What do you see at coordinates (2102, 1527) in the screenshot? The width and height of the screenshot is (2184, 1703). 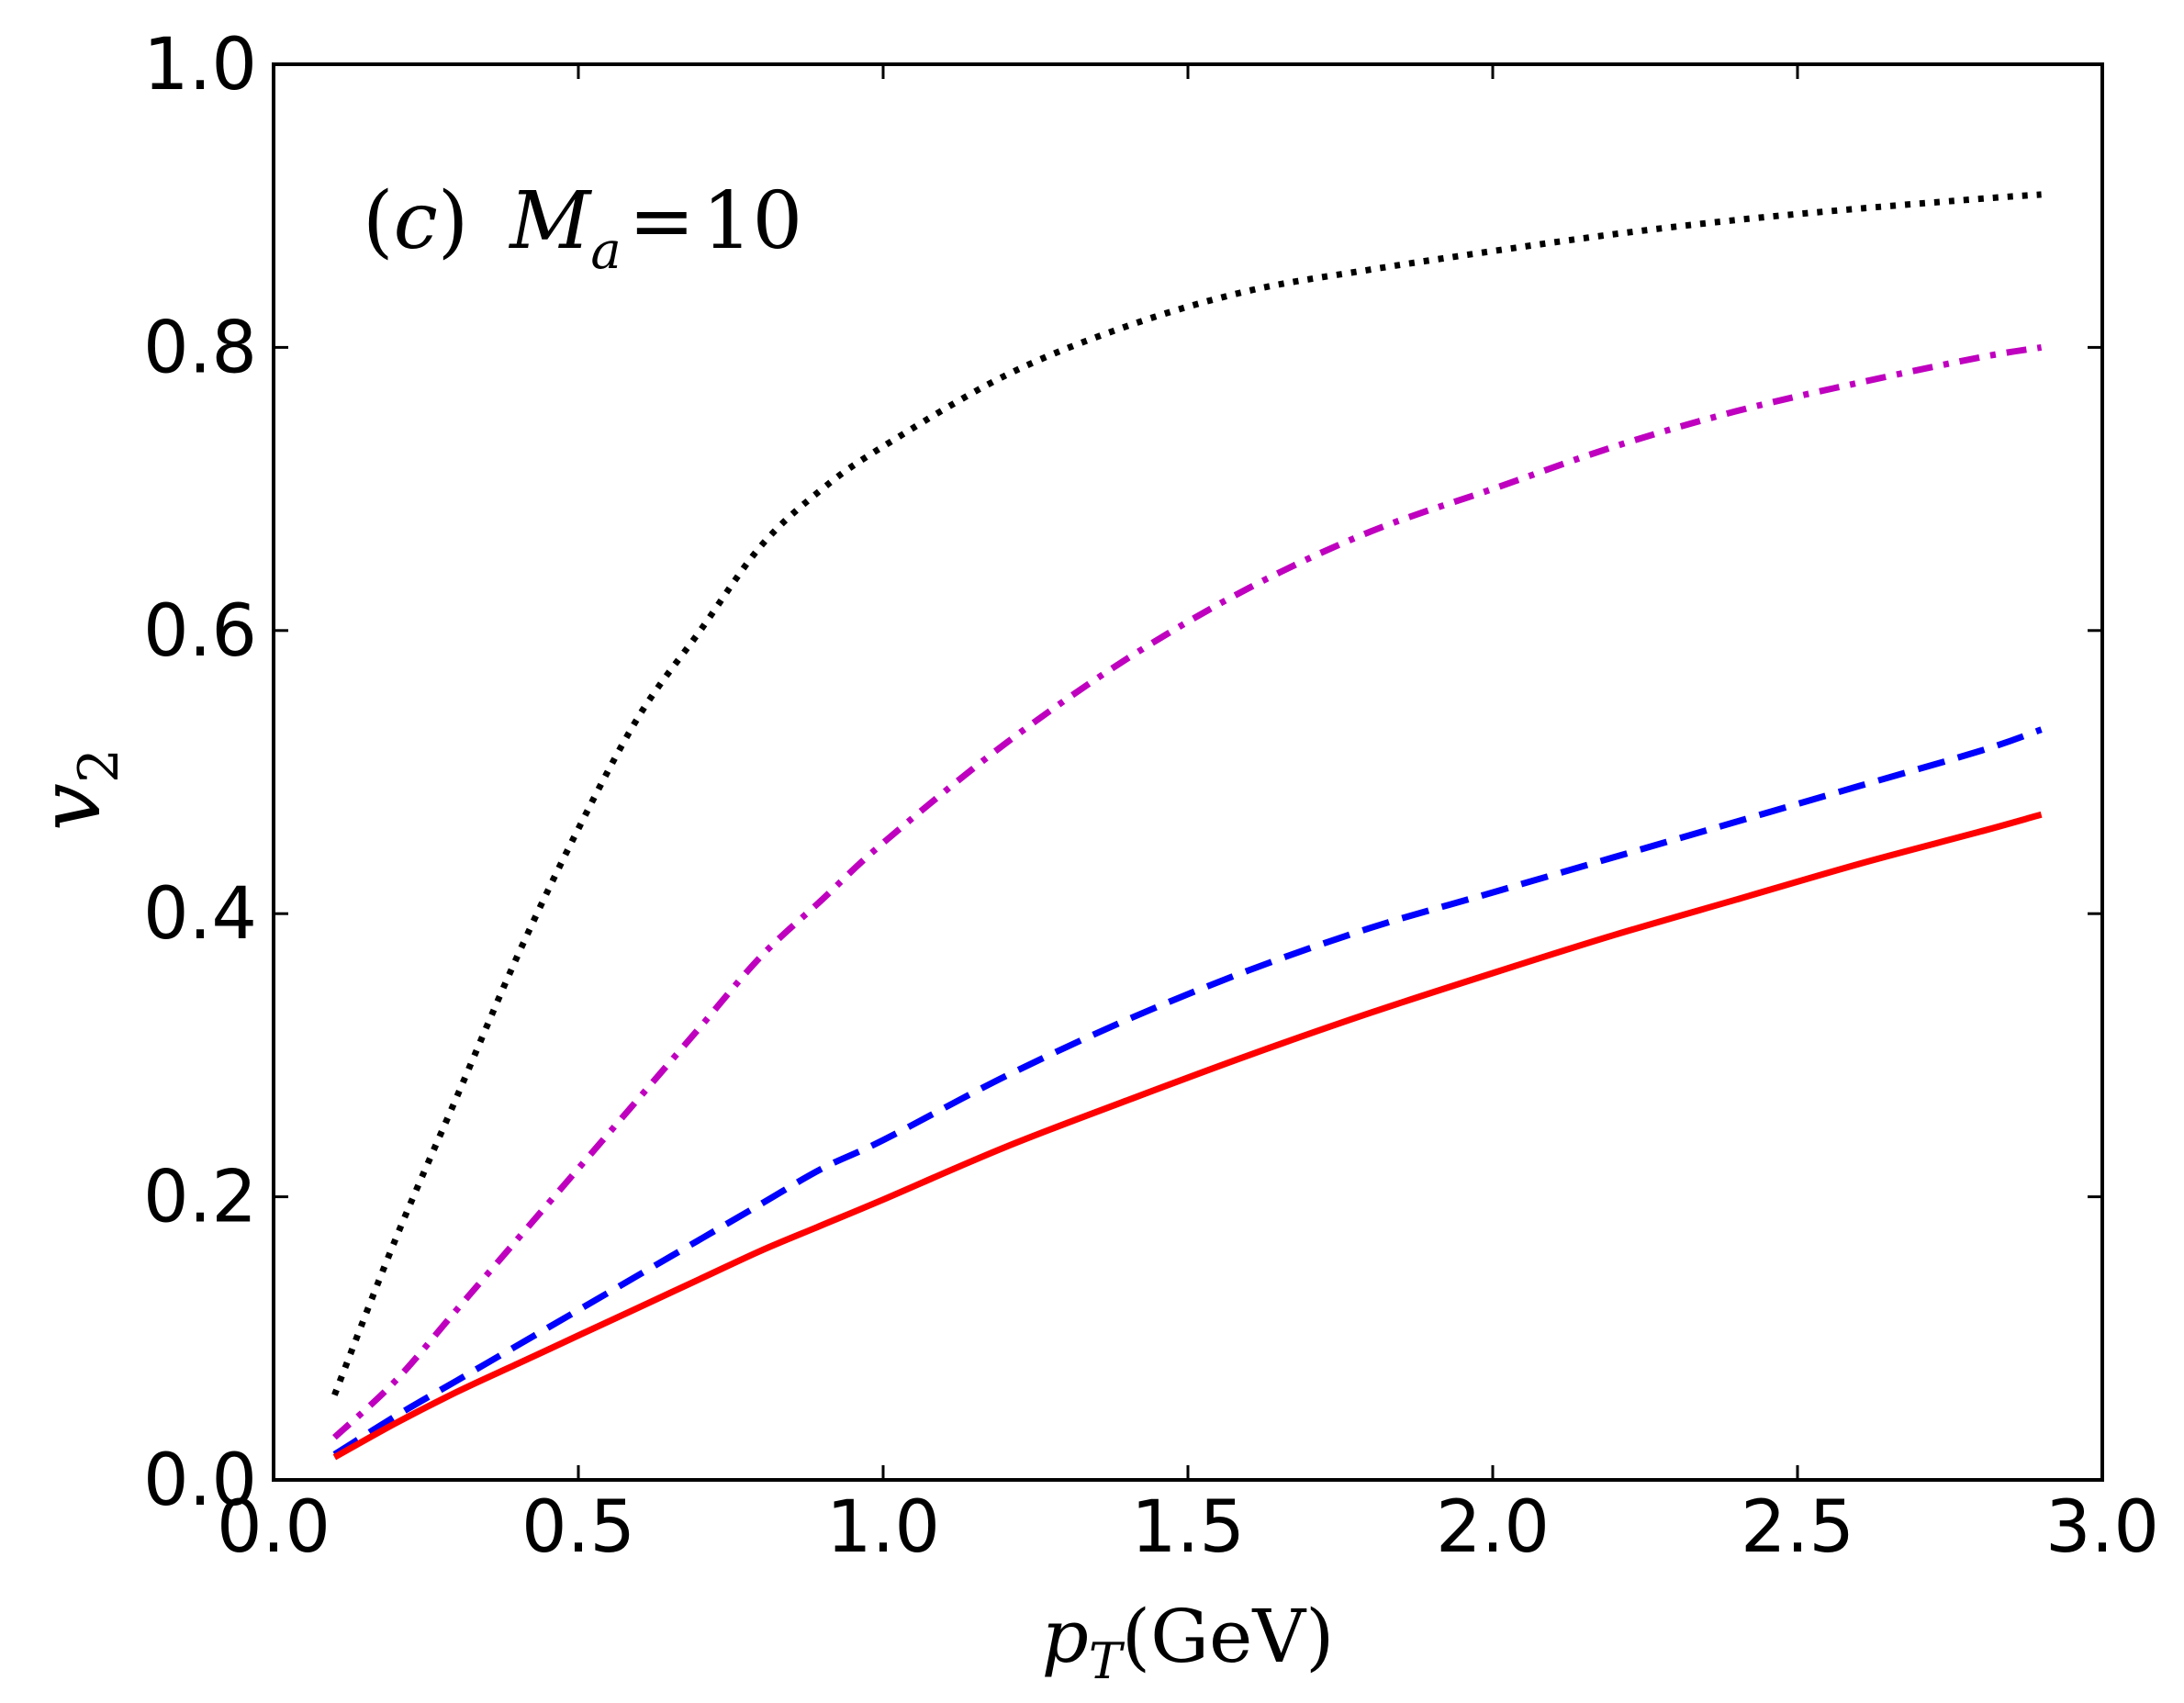 I see `x-tick-label: 3.0` at bounding box center [2102, 1527].